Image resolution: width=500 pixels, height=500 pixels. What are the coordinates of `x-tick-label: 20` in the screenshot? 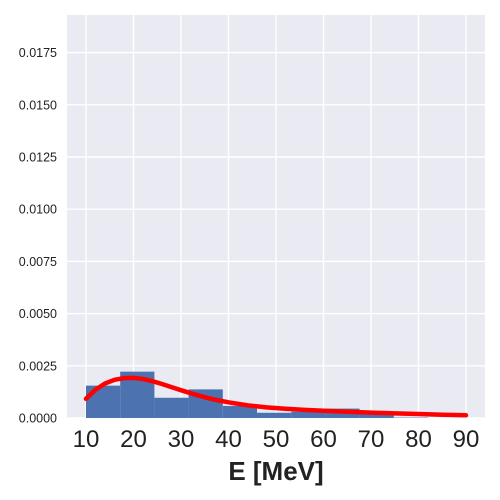 It's located at (133, 439).